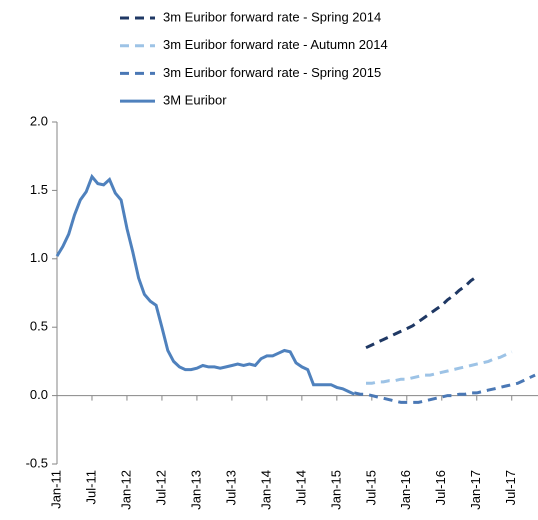 The image size is (538, 520). What do you see at coordinates (370, 487) in the screenshot?
I see `x-tick-label: Jul-15` at bounding box center [370, 487].